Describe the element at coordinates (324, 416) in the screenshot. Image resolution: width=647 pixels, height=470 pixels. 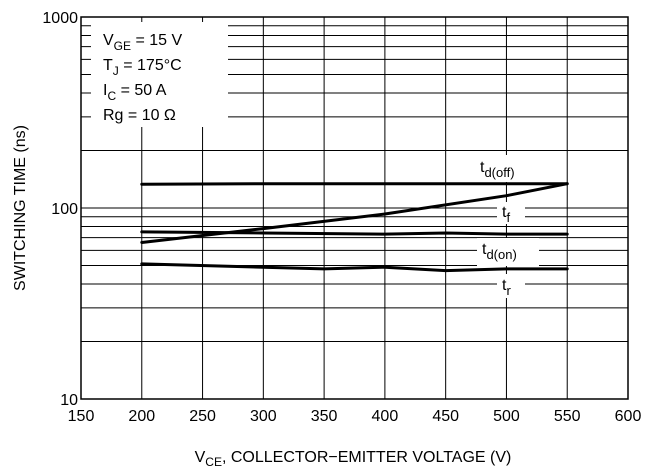
I see `x-tick-label: 350` at that location.